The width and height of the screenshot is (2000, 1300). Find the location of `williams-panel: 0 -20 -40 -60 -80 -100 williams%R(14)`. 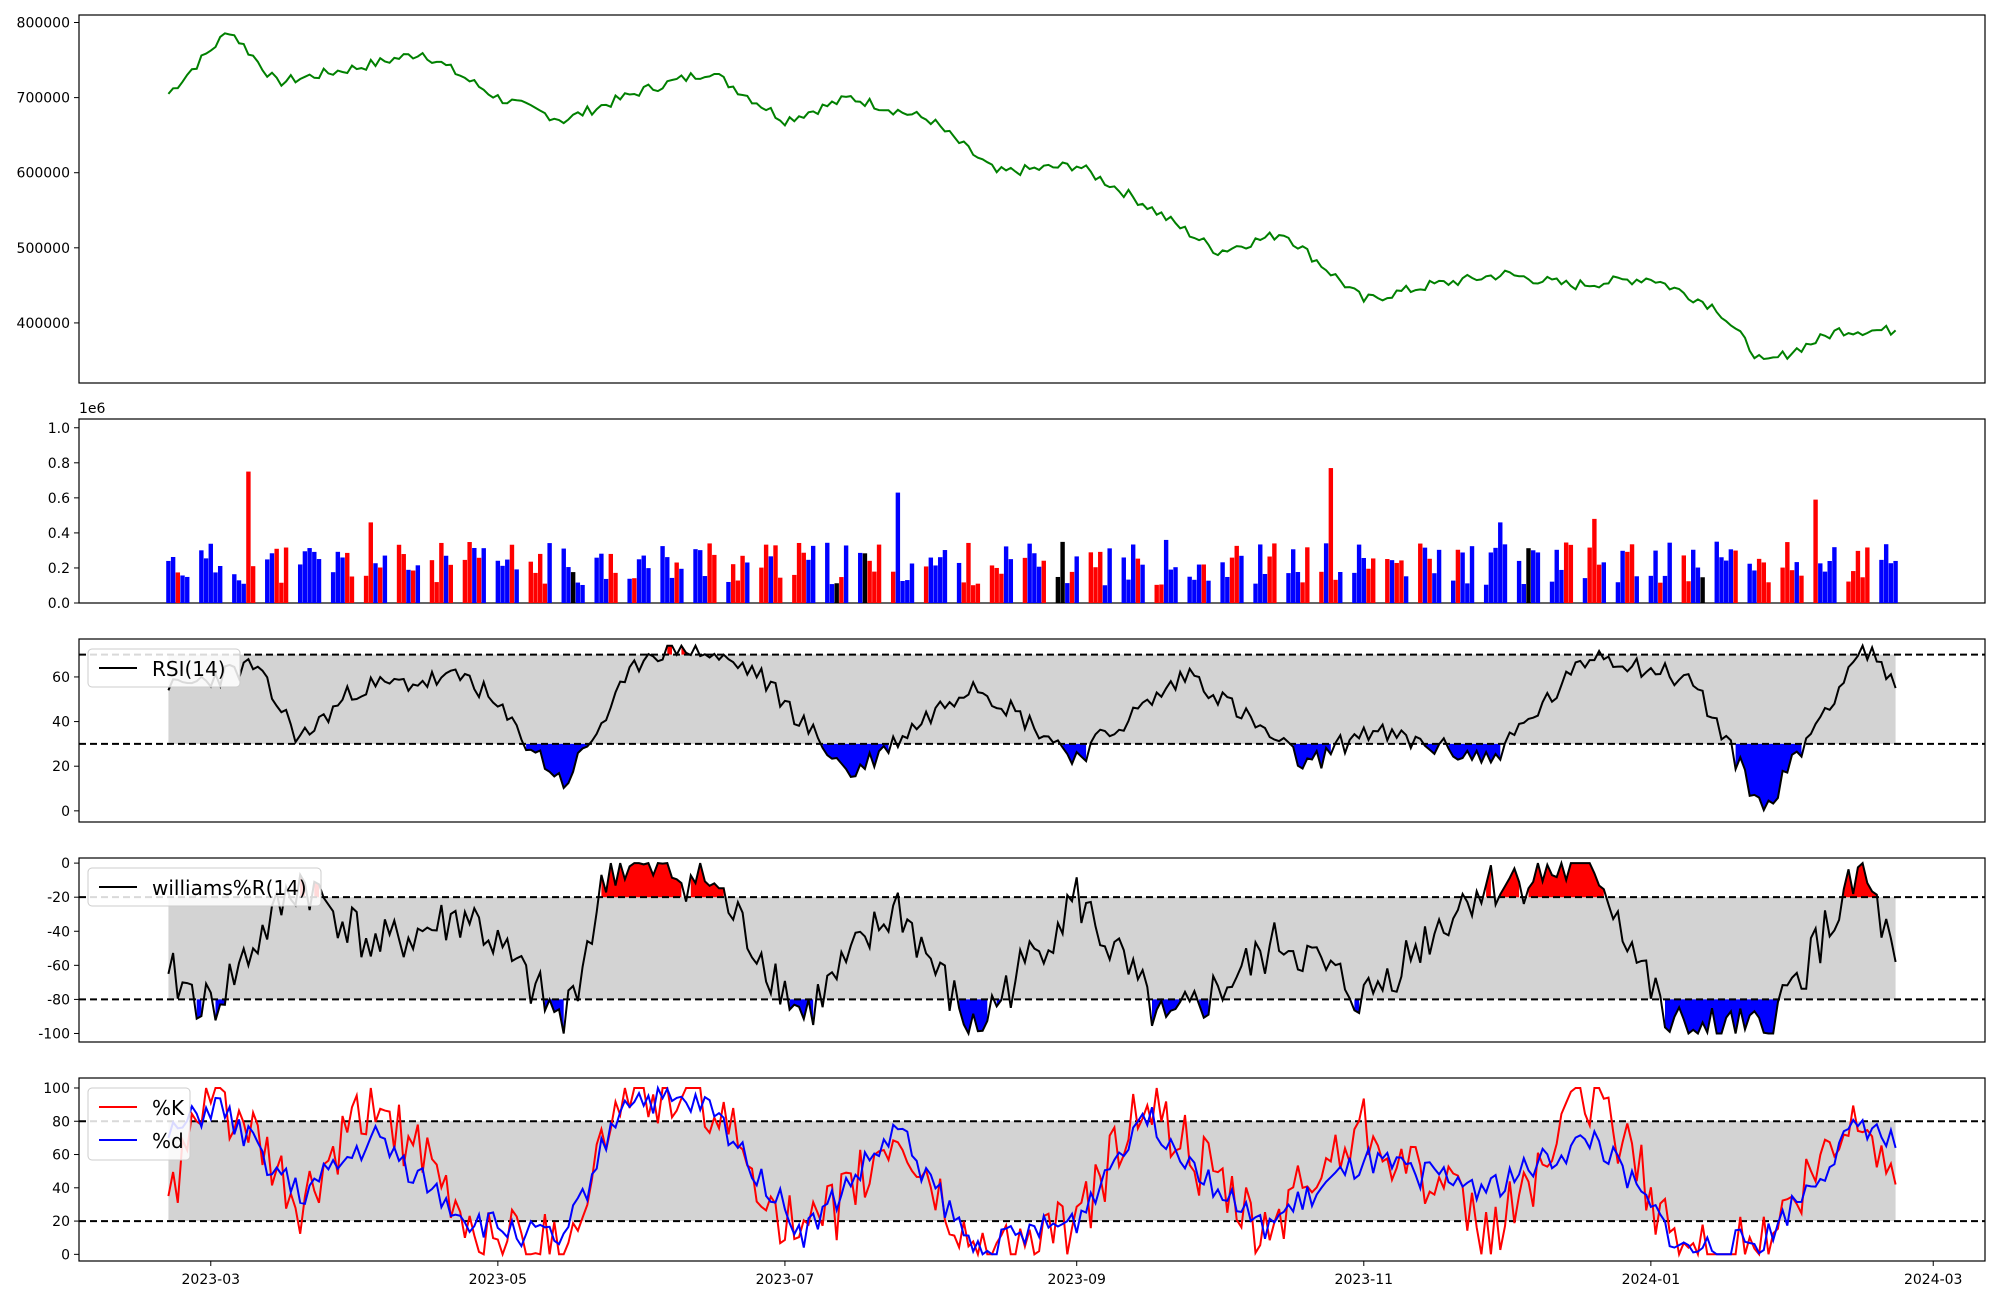

williams-panel: 0 -20 -40 -60 -80 -100 williams%R(14) is located at coordinates (1012, 949).